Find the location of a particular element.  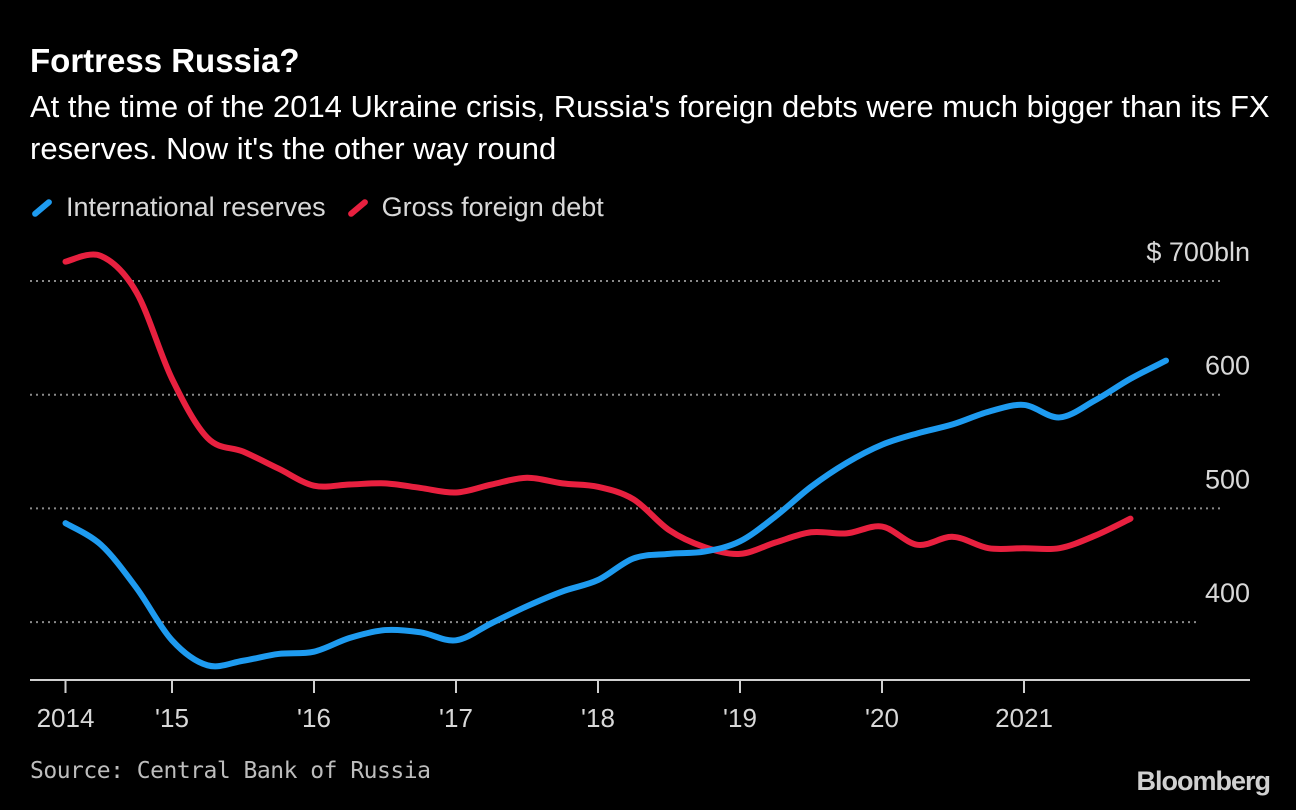

x-tick-label: '16 is located at coordinates (314, 718).